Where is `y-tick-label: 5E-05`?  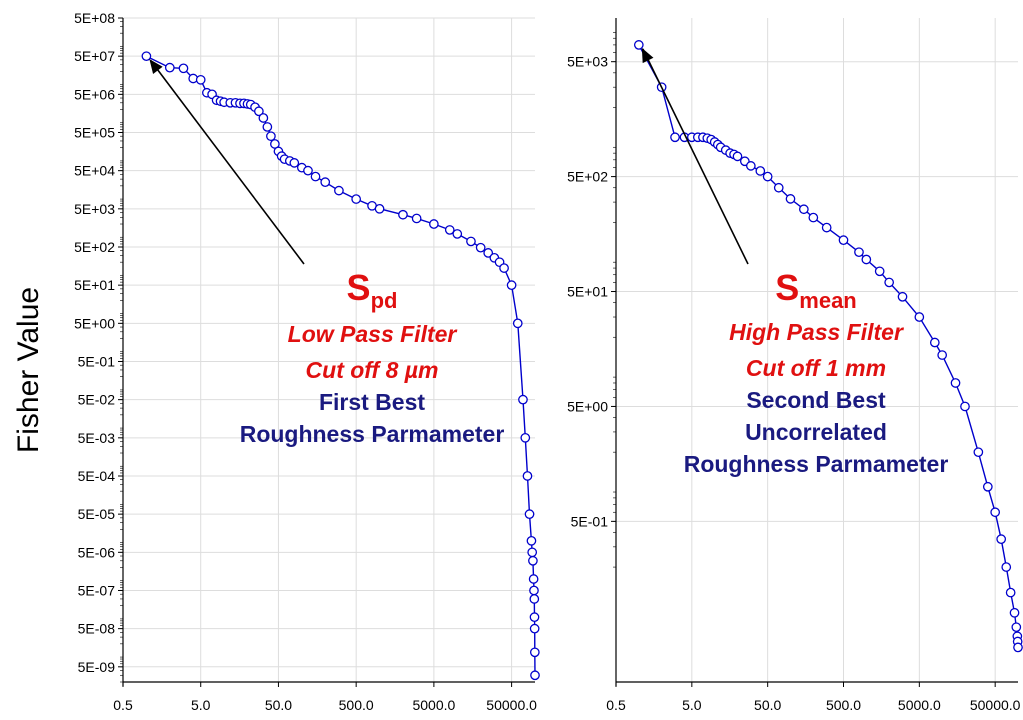 y-tick-label: 5E-05 is located at coordinates (97, 514).